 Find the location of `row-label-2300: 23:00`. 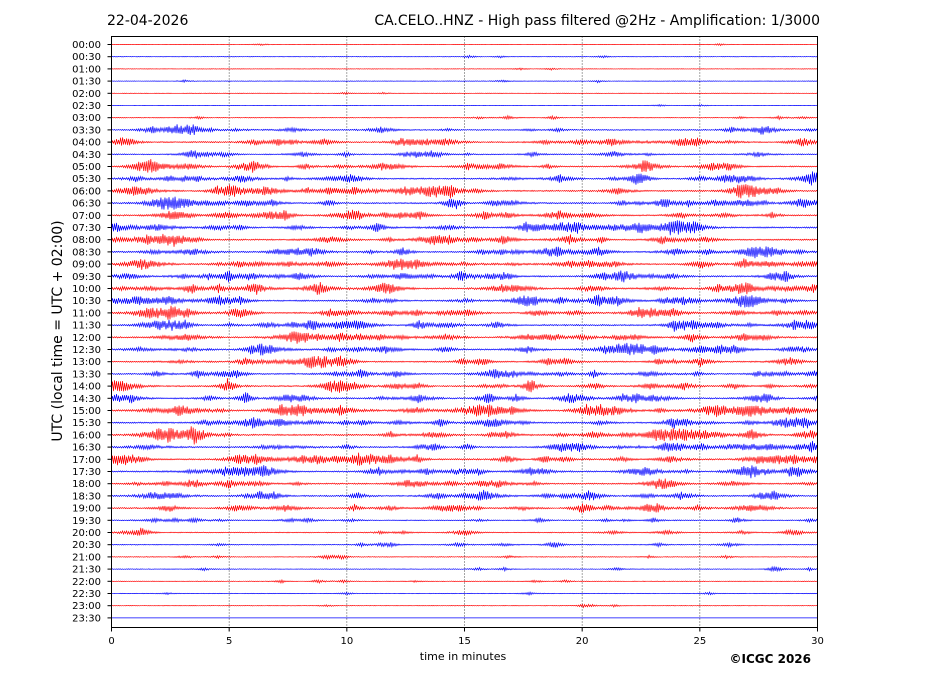

row-label-2300: 23:00 is located at coordinates (86, 606).